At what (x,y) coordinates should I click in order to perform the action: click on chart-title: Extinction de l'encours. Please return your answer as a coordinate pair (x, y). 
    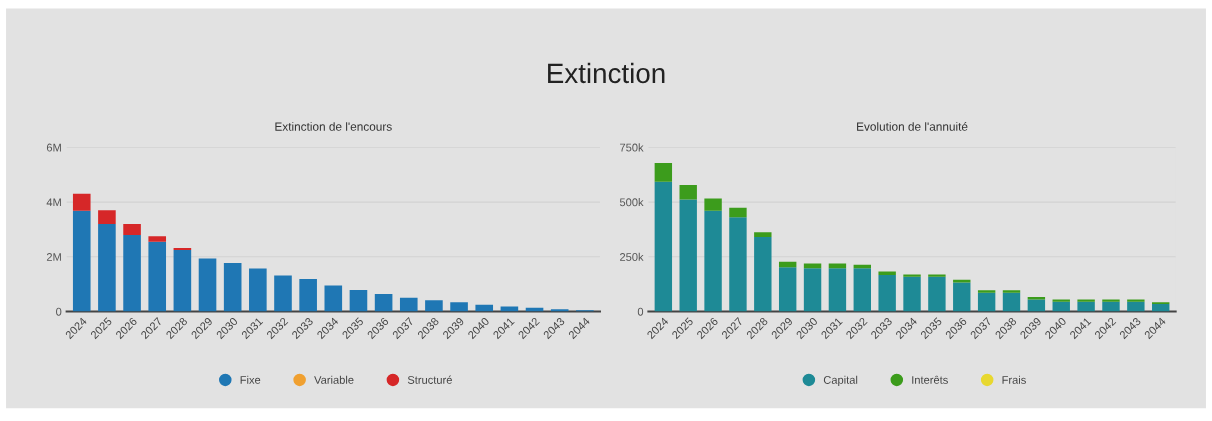
    Looking at the image, I should click on (333, 126).